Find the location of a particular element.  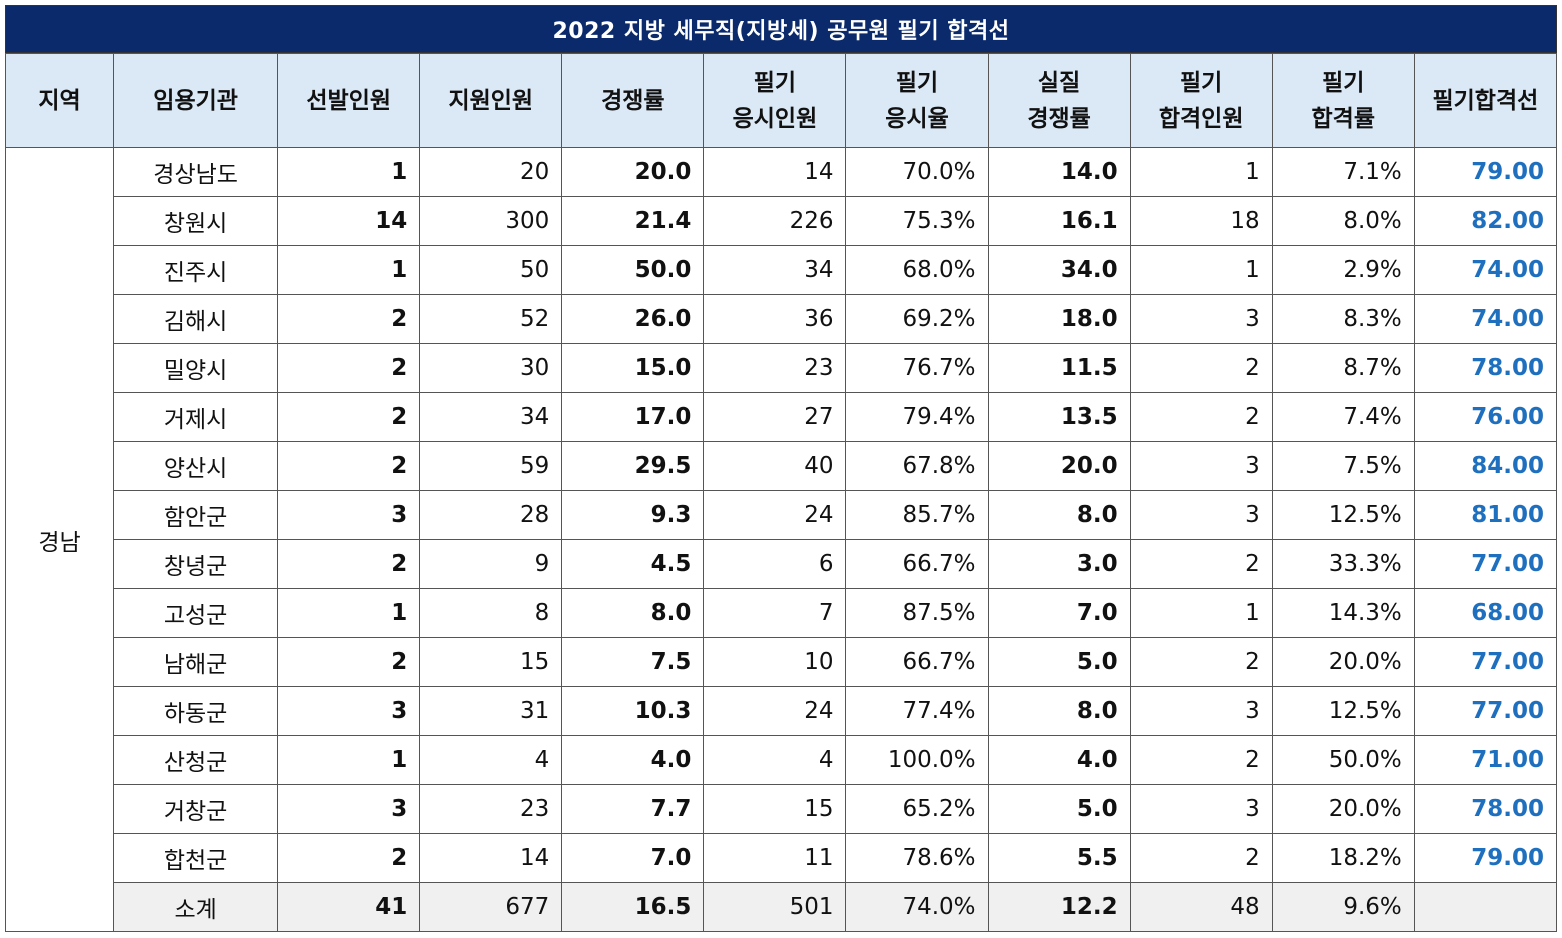

exam-rate-cell: 87.5% is located at coordinates (917, 613).